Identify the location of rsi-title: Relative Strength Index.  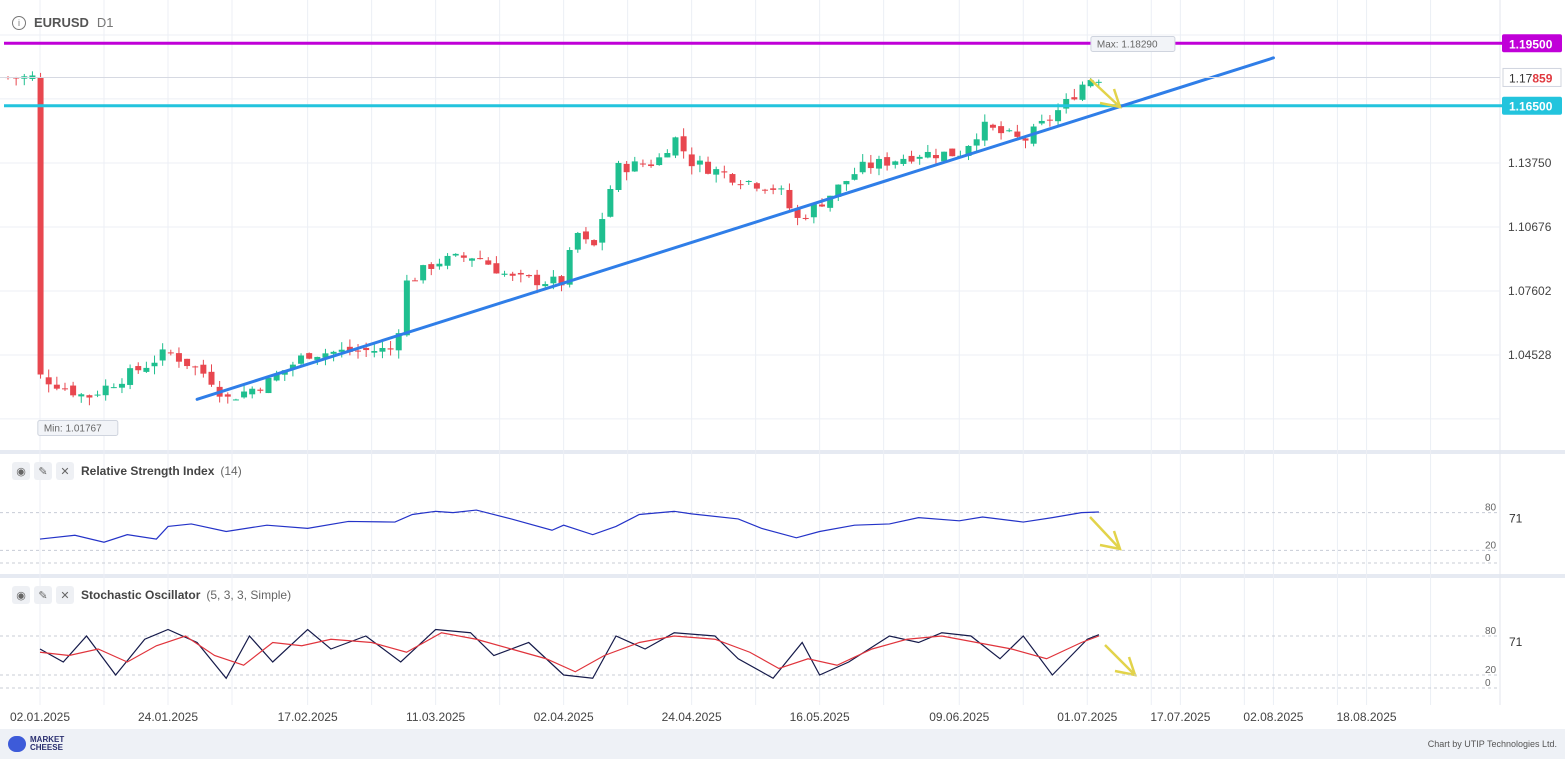
(148, 471).